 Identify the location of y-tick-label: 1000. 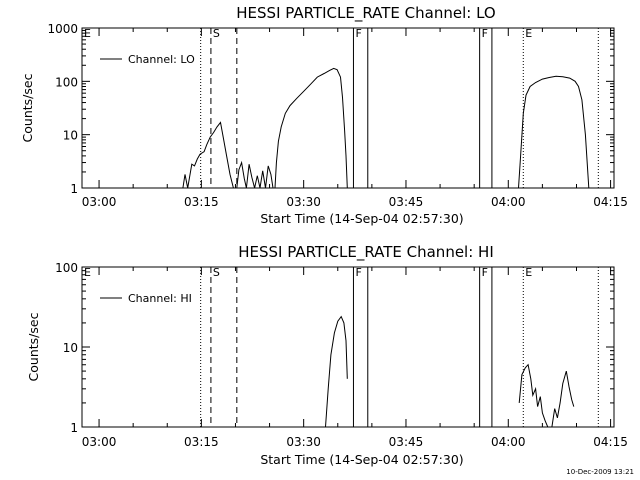
(62, 29).